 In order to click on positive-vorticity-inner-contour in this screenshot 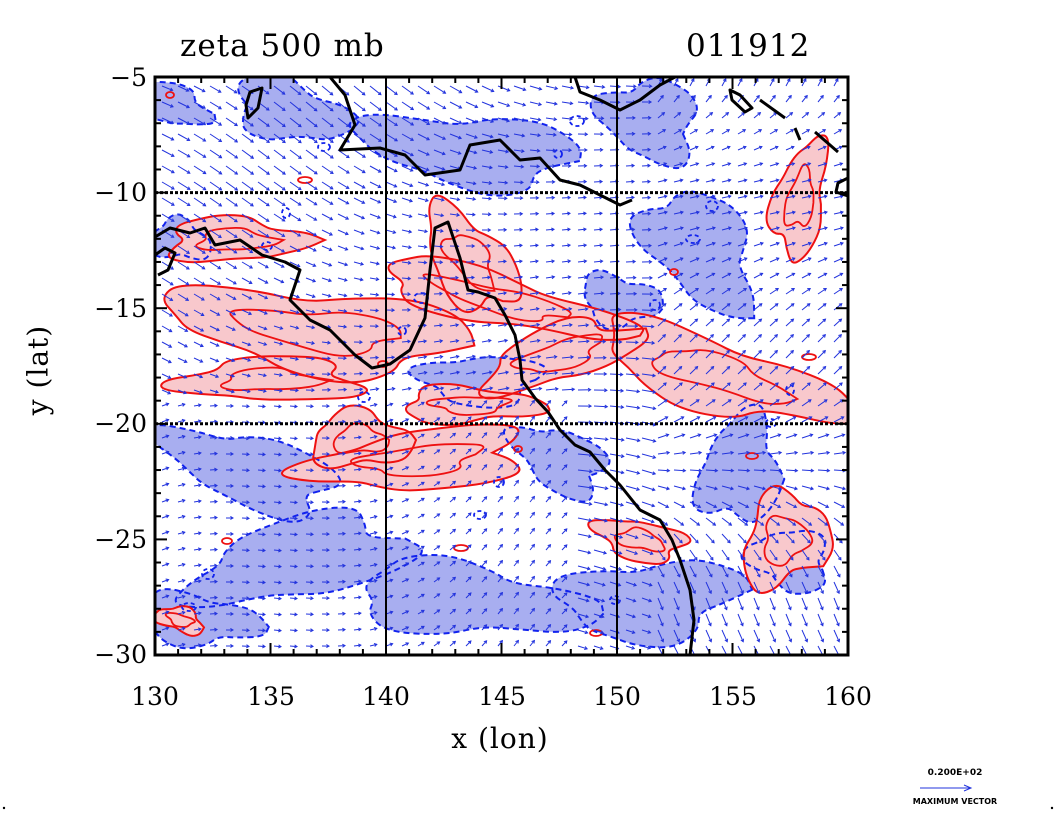, I will do `click(497, 298)`.